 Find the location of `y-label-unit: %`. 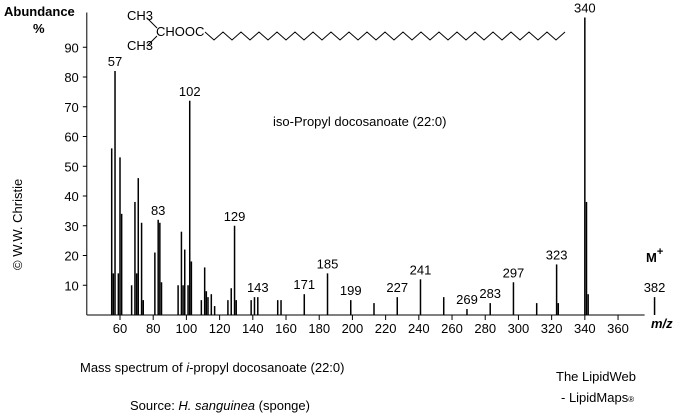

y-label-unit: % is located at coordinates (39, 28).